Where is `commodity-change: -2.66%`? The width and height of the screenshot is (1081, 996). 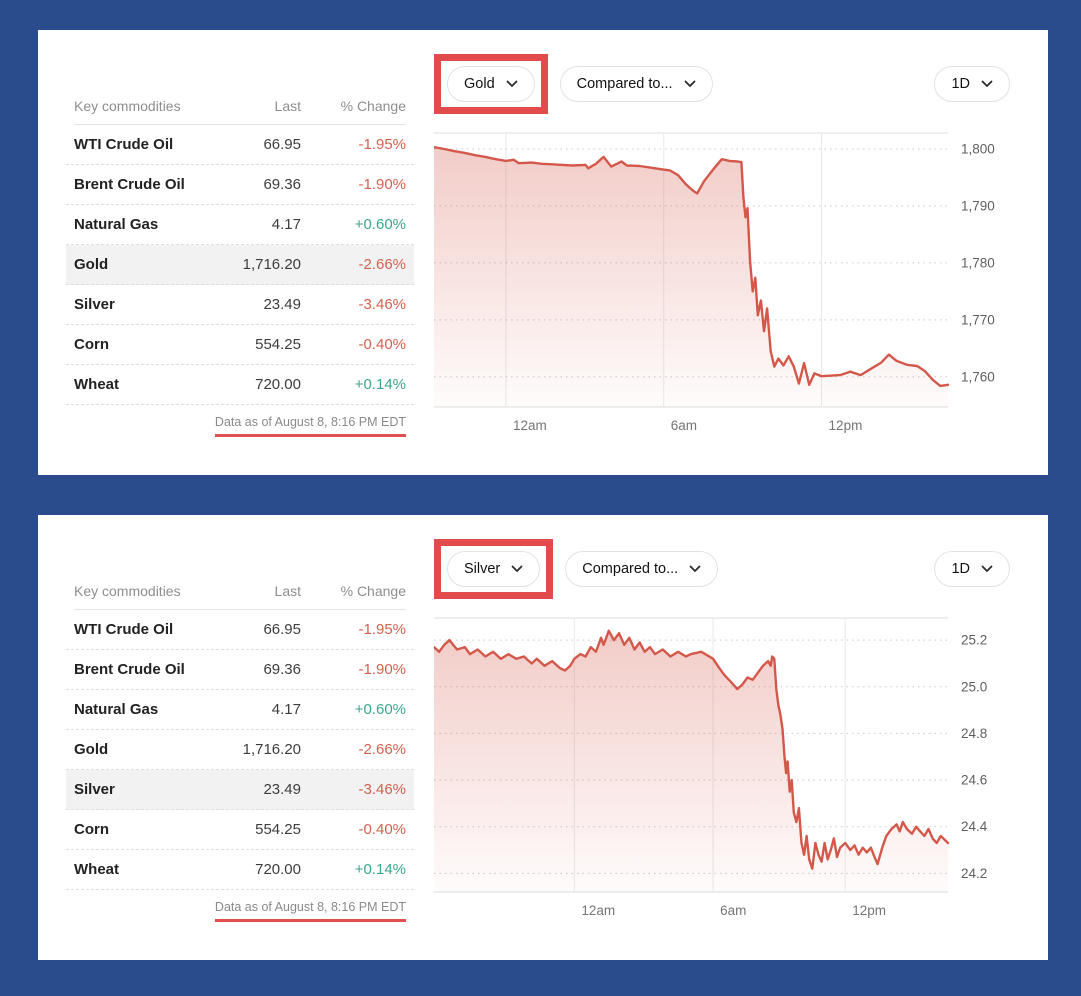 commodity-change: -2.66% is located at coordinates (382, 264).